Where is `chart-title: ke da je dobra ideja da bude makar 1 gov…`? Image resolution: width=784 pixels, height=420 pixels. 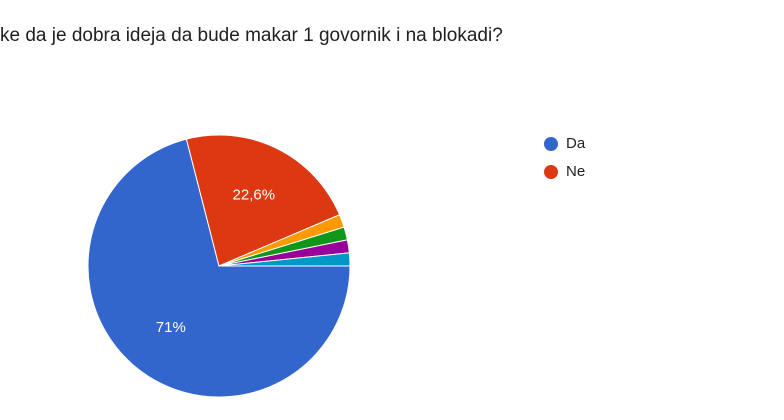 chart-title: ke da je dobra ideja da bude makar 1 gov… is located at coordinates (251, 35).